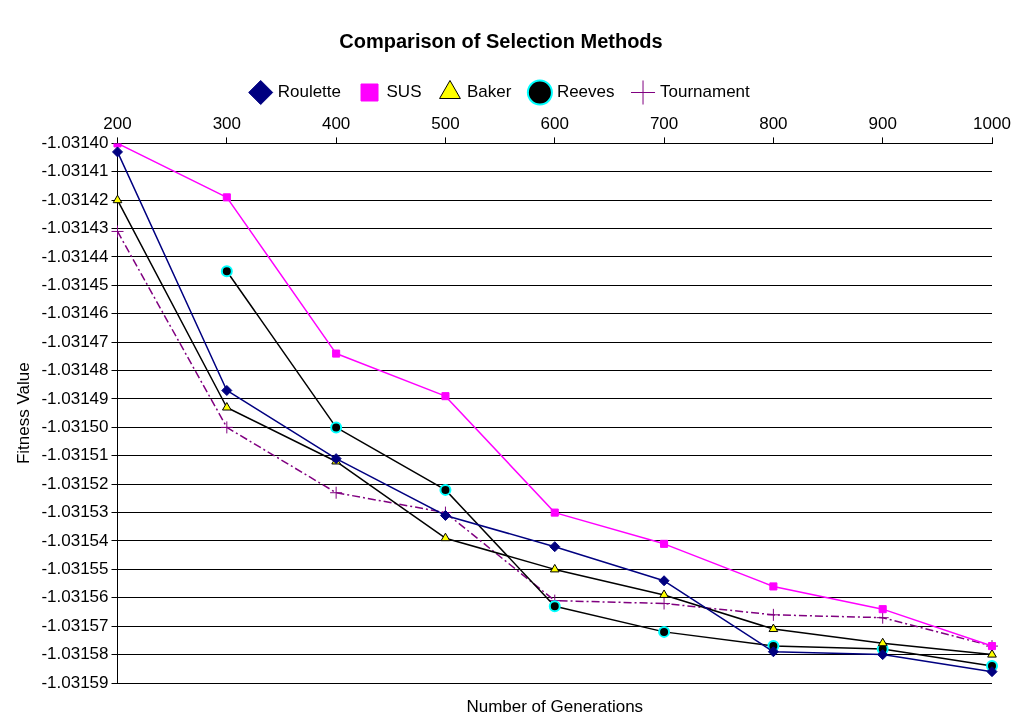 The image size is (1017, 728). What do you see at coordinates (555, 706) in the screenshot?
I see `x-axis-title: Number of Generations` at bounding box center [555, 706].